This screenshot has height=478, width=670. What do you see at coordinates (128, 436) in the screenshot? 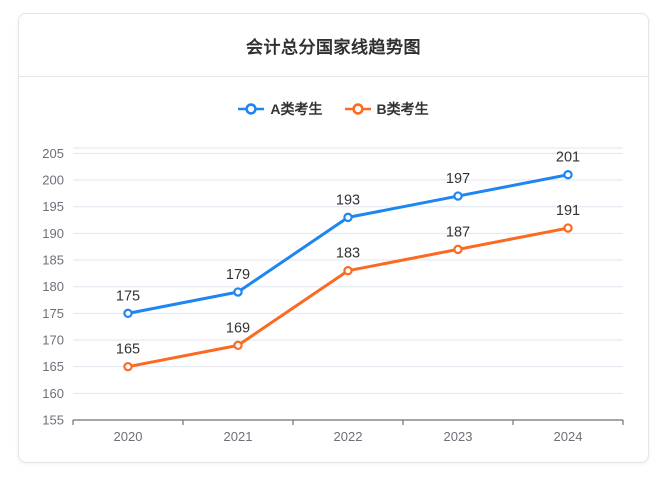
I see `x-axis-tick-label: 2020` at bounding box center [128, 436].